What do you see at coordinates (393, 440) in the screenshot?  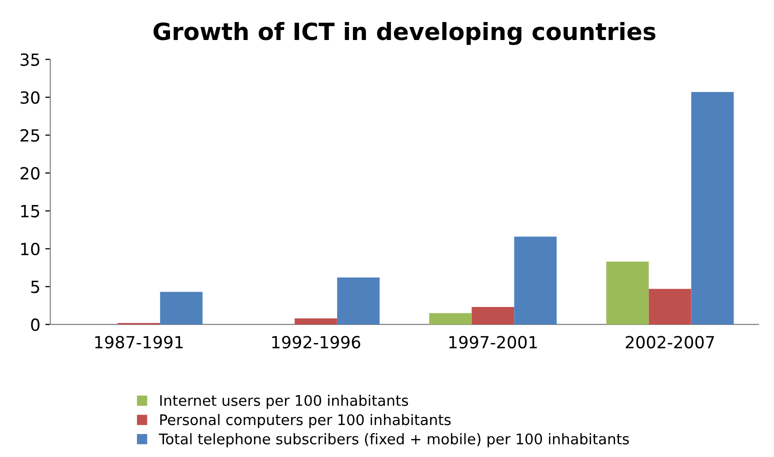 I see `legend-label: Total telephone subscribers (fixed + mobile) per 100 inhabitants` at bounding box center [393, 440].